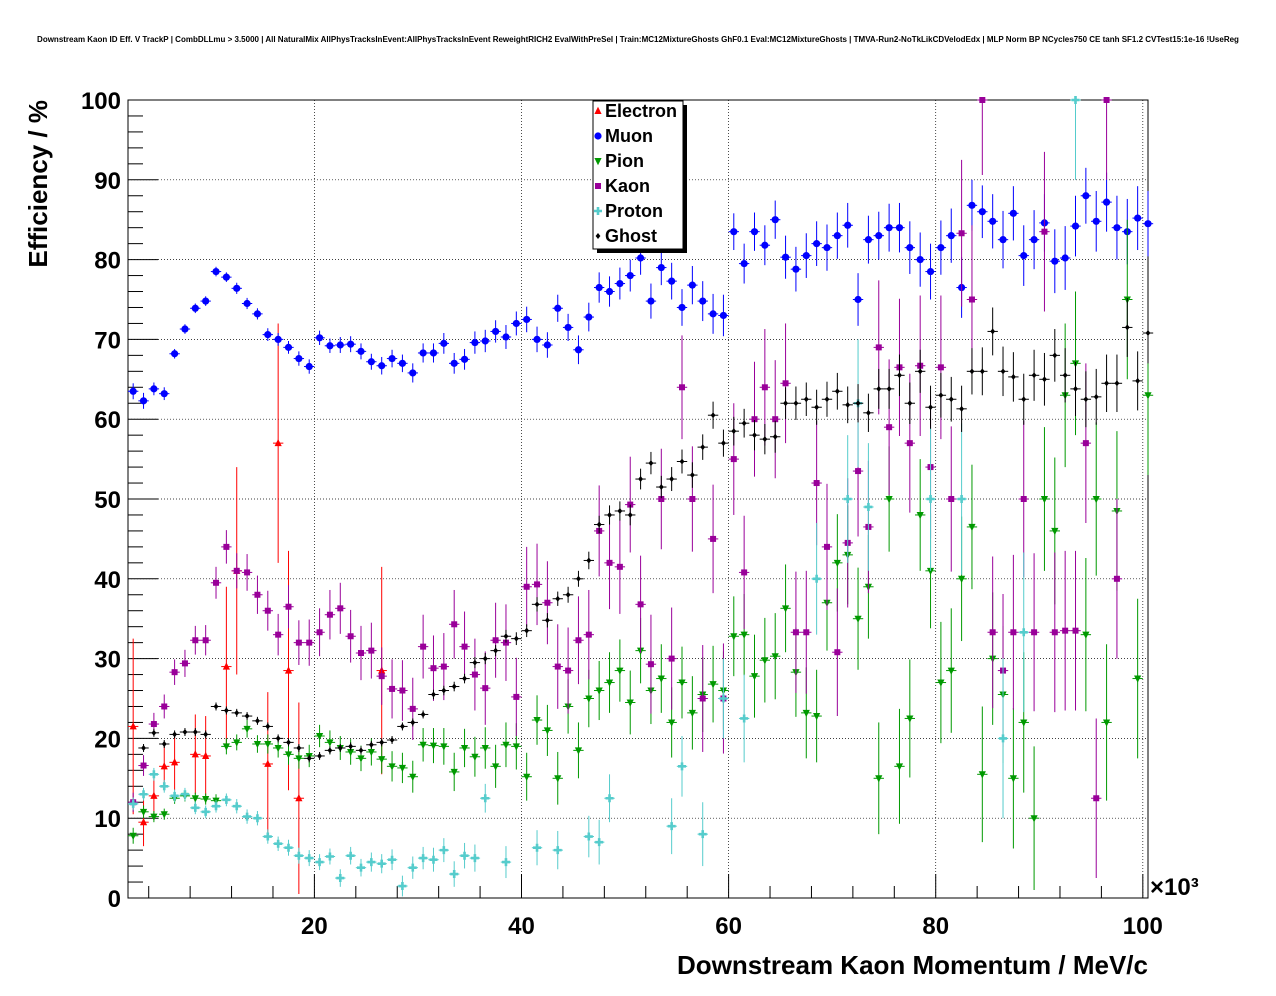 This screenshot has width=1276, height=996. What do you see at coordinates (107, 819) in the screenshot?
I see `y-tick-label: 10` at bounding box center [107, 819].